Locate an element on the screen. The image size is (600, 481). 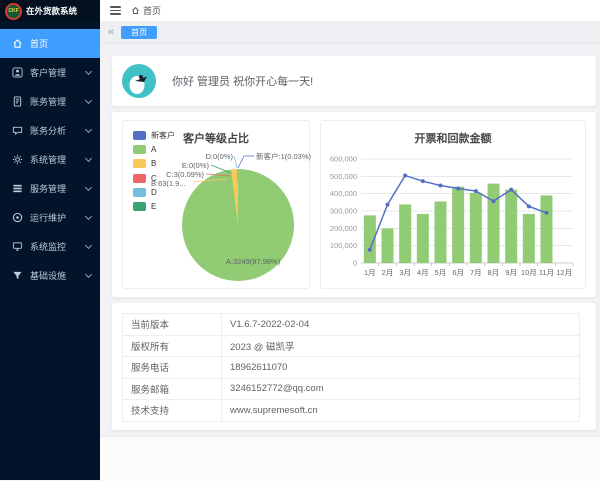
sidebar-item-accounts: 账务管理 is located at coordinates (50, 101).